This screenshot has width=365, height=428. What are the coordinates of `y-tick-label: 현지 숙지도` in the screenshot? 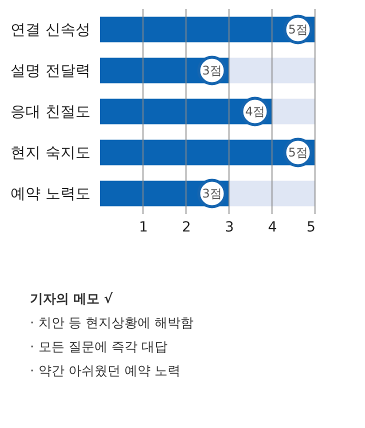 It's located at (50, 153).